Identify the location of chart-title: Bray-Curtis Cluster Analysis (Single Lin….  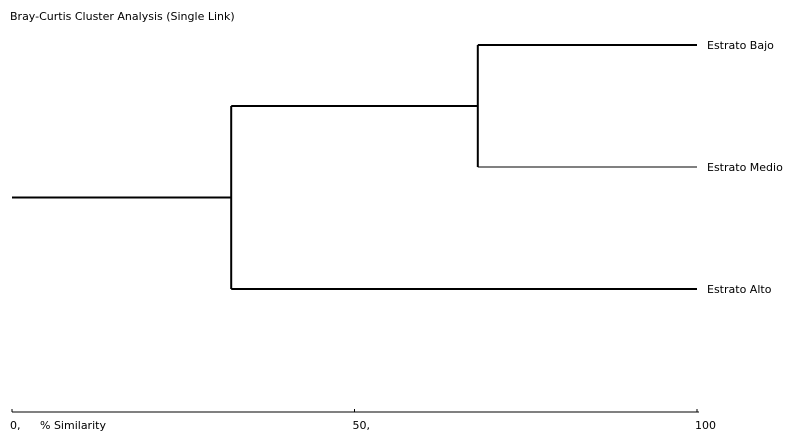
(122, 16).